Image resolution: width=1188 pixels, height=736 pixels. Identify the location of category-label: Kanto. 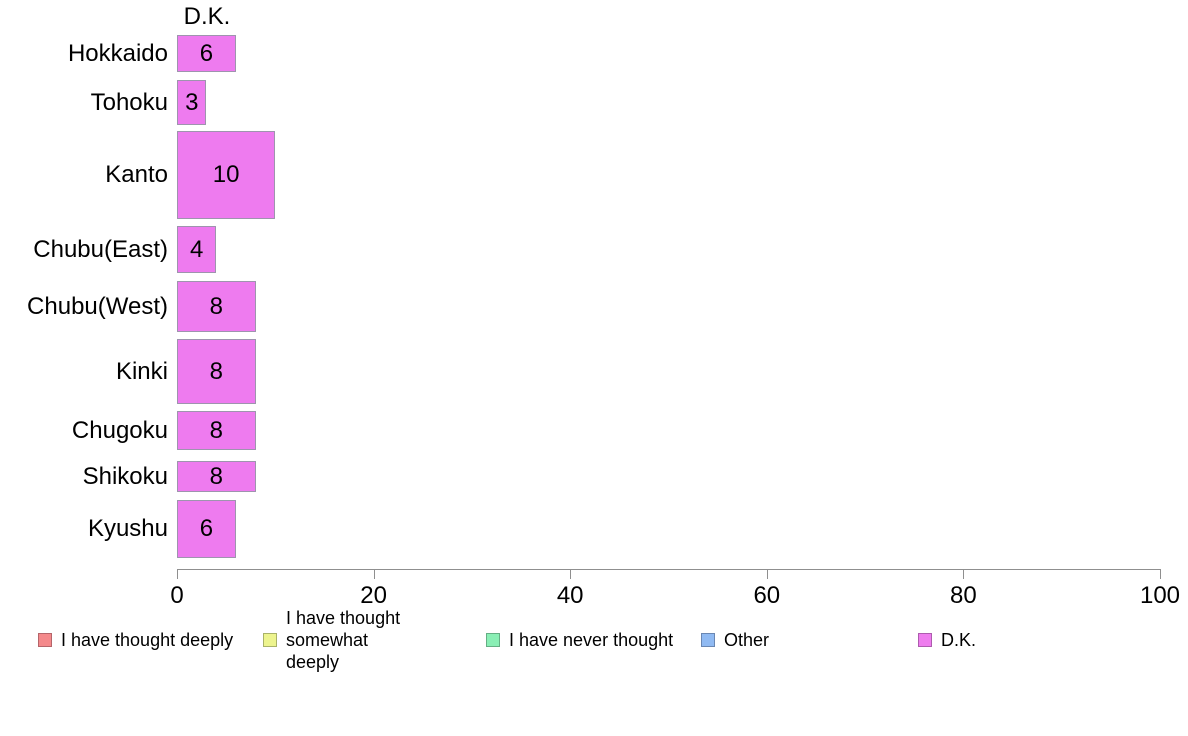
(136, 174).